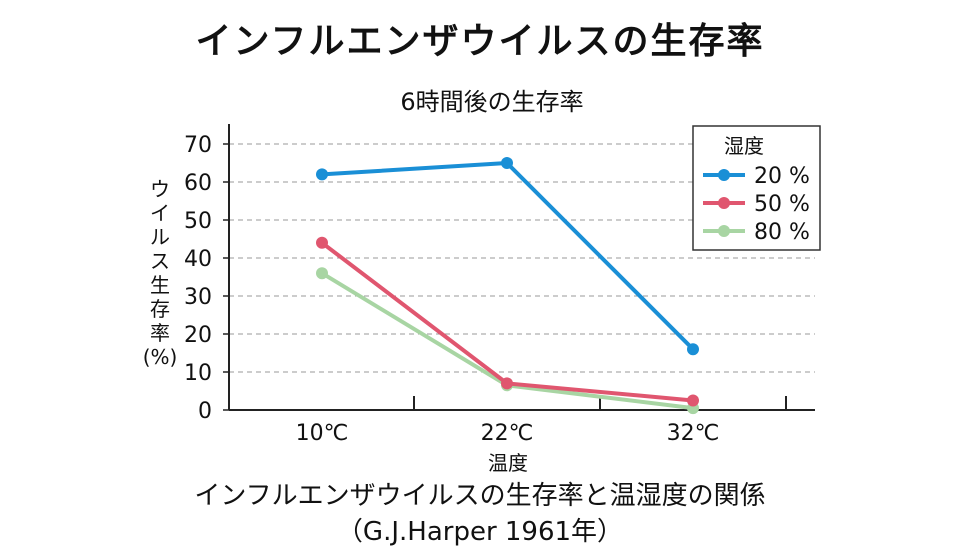  Describe the element at coordinates (198, 183) in the screenshot. I see `y-tick-label: 60` at that location.